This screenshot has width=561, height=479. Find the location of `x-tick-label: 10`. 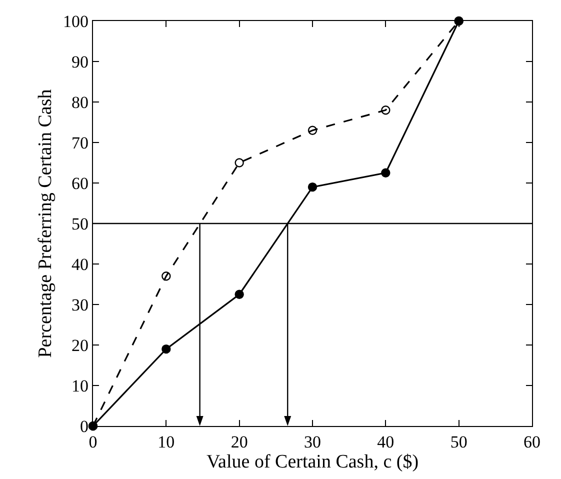

x-tick-label: 10 is located at coordinates (166, 442).